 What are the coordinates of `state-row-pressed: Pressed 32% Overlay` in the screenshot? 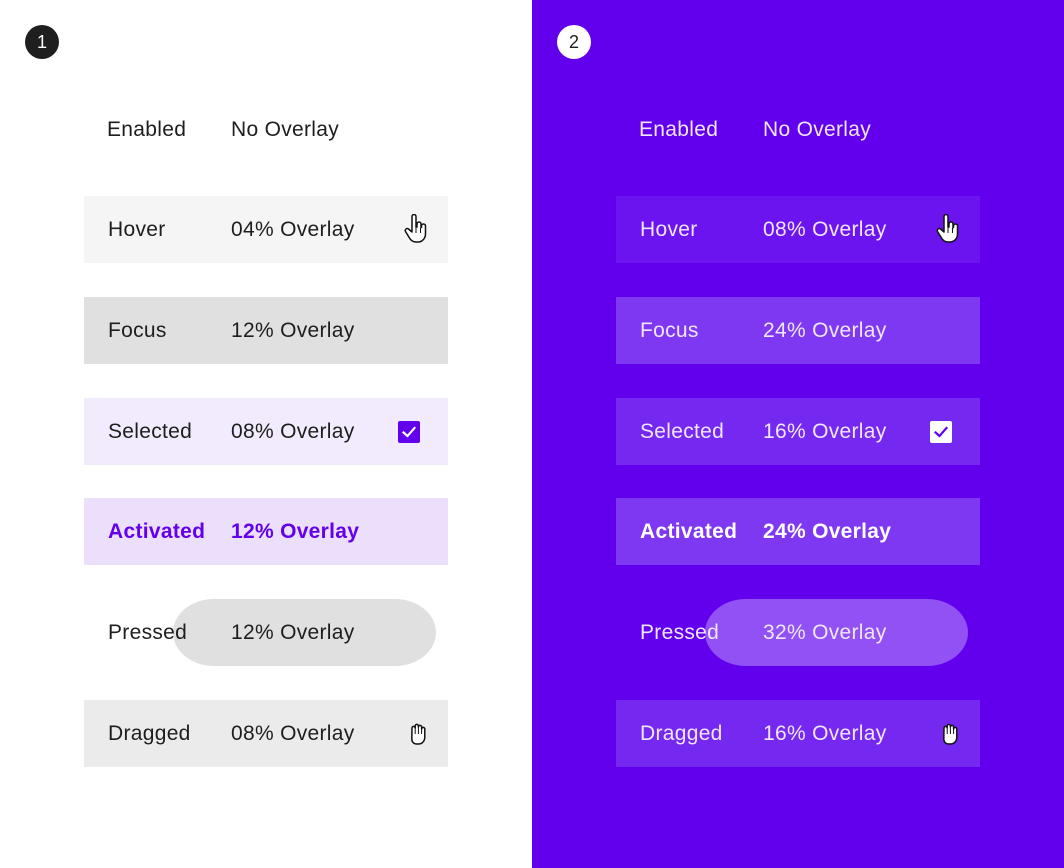 It's located at (798, 632).